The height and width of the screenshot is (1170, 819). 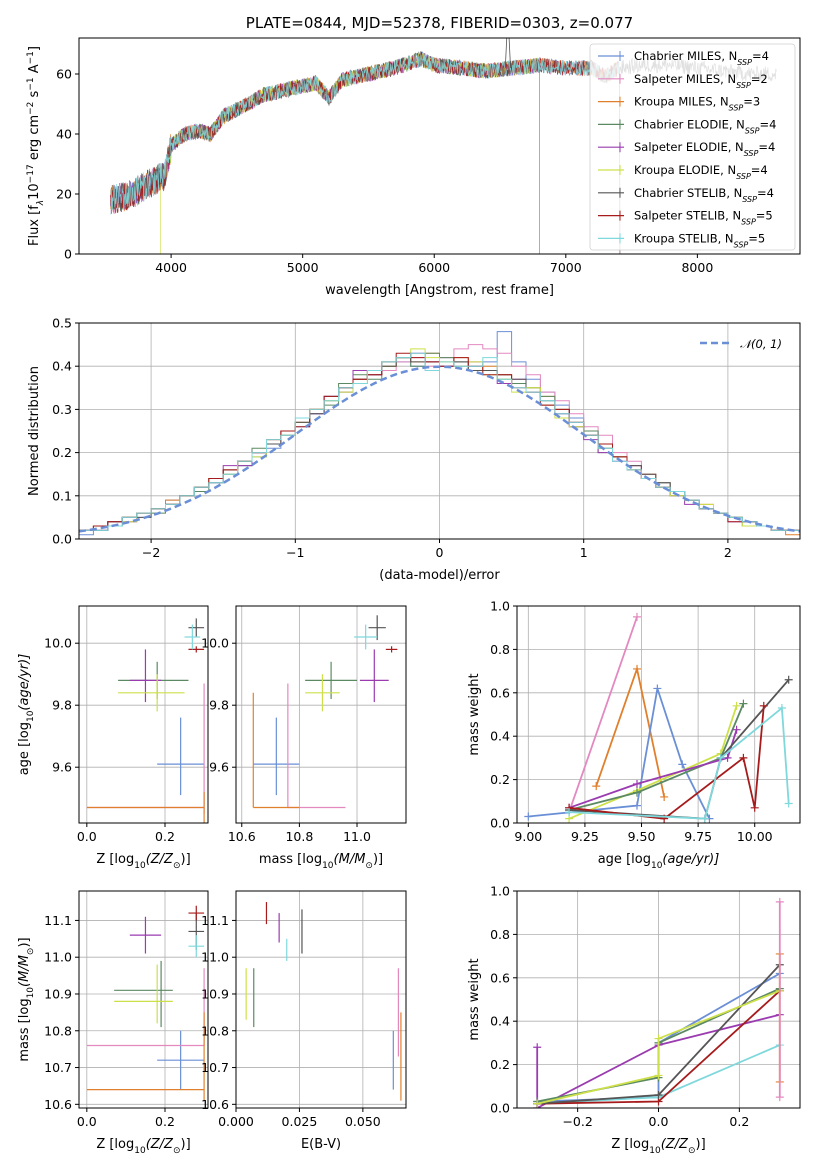 What do you see at coordinates (659, 1121) in the screenshot?
I see `x-tick-label: 0.0` at bounding box center [659, 1121].